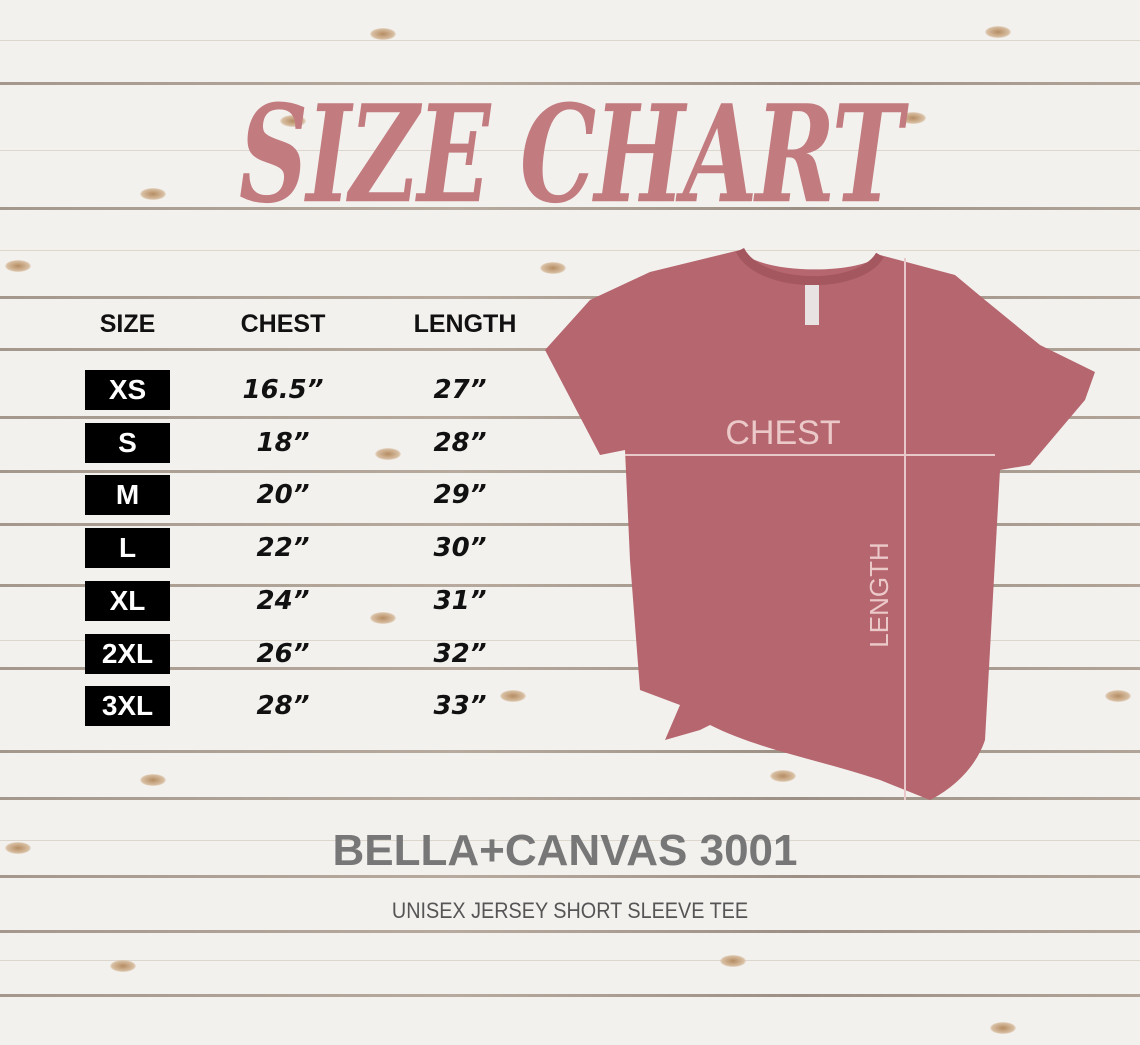 The height and width of the screenshot is (1045, 1140). I want to click on length-value: 27”, so click(460, 390).